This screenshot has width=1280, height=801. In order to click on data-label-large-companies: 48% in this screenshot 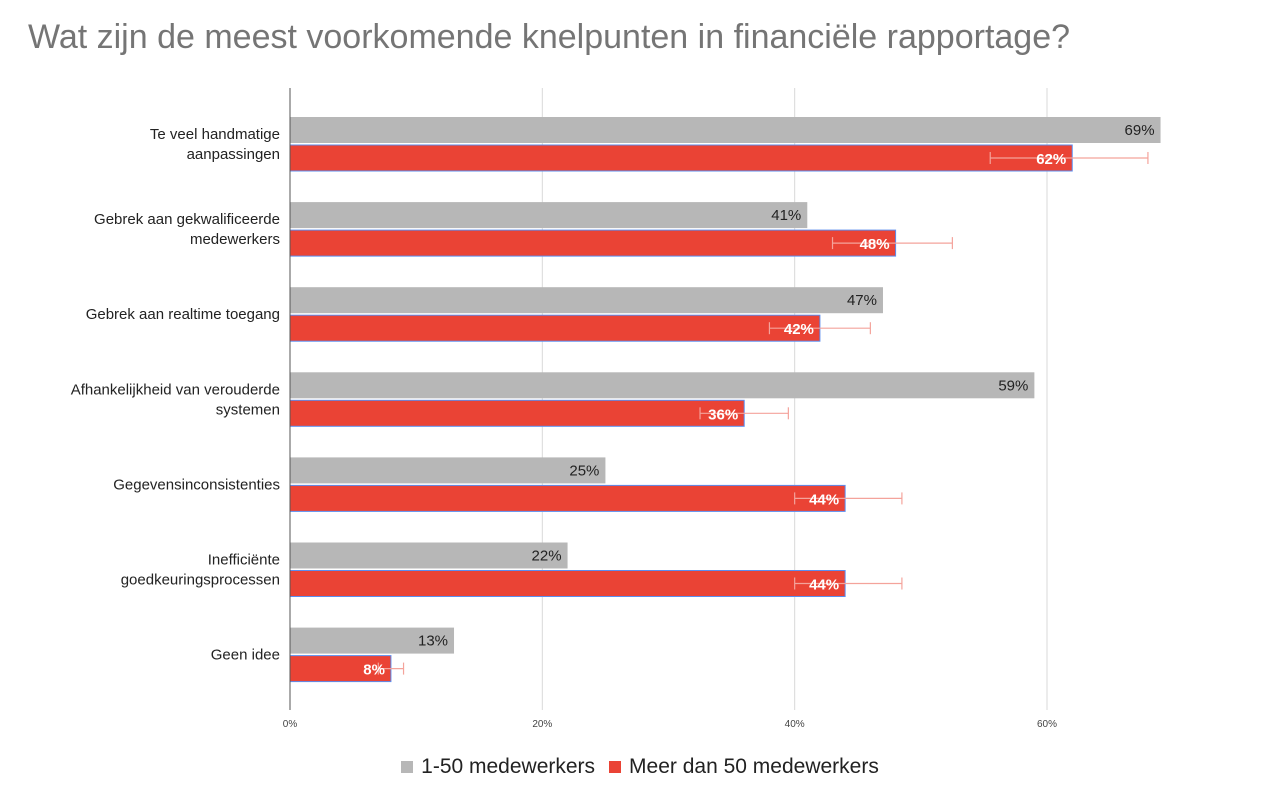, I will do `click(875, 244)`.